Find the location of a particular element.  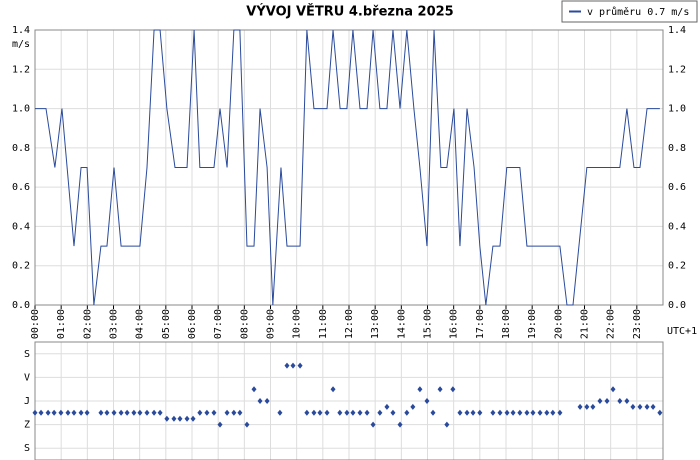

x-tick-label: 03:00 is located at coordinates (114, 324).